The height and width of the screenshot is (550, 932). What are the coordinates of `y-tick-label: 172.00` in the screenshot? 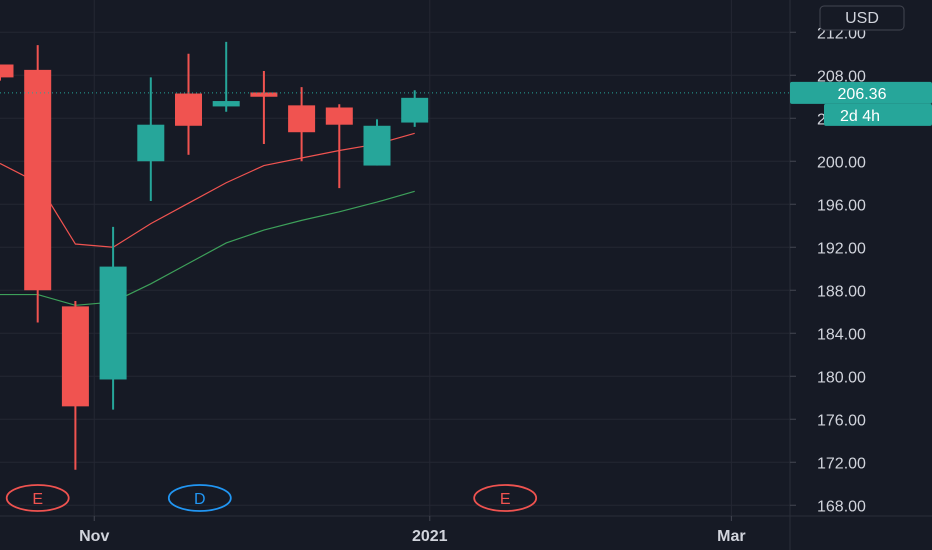 It's located at (841, 463).